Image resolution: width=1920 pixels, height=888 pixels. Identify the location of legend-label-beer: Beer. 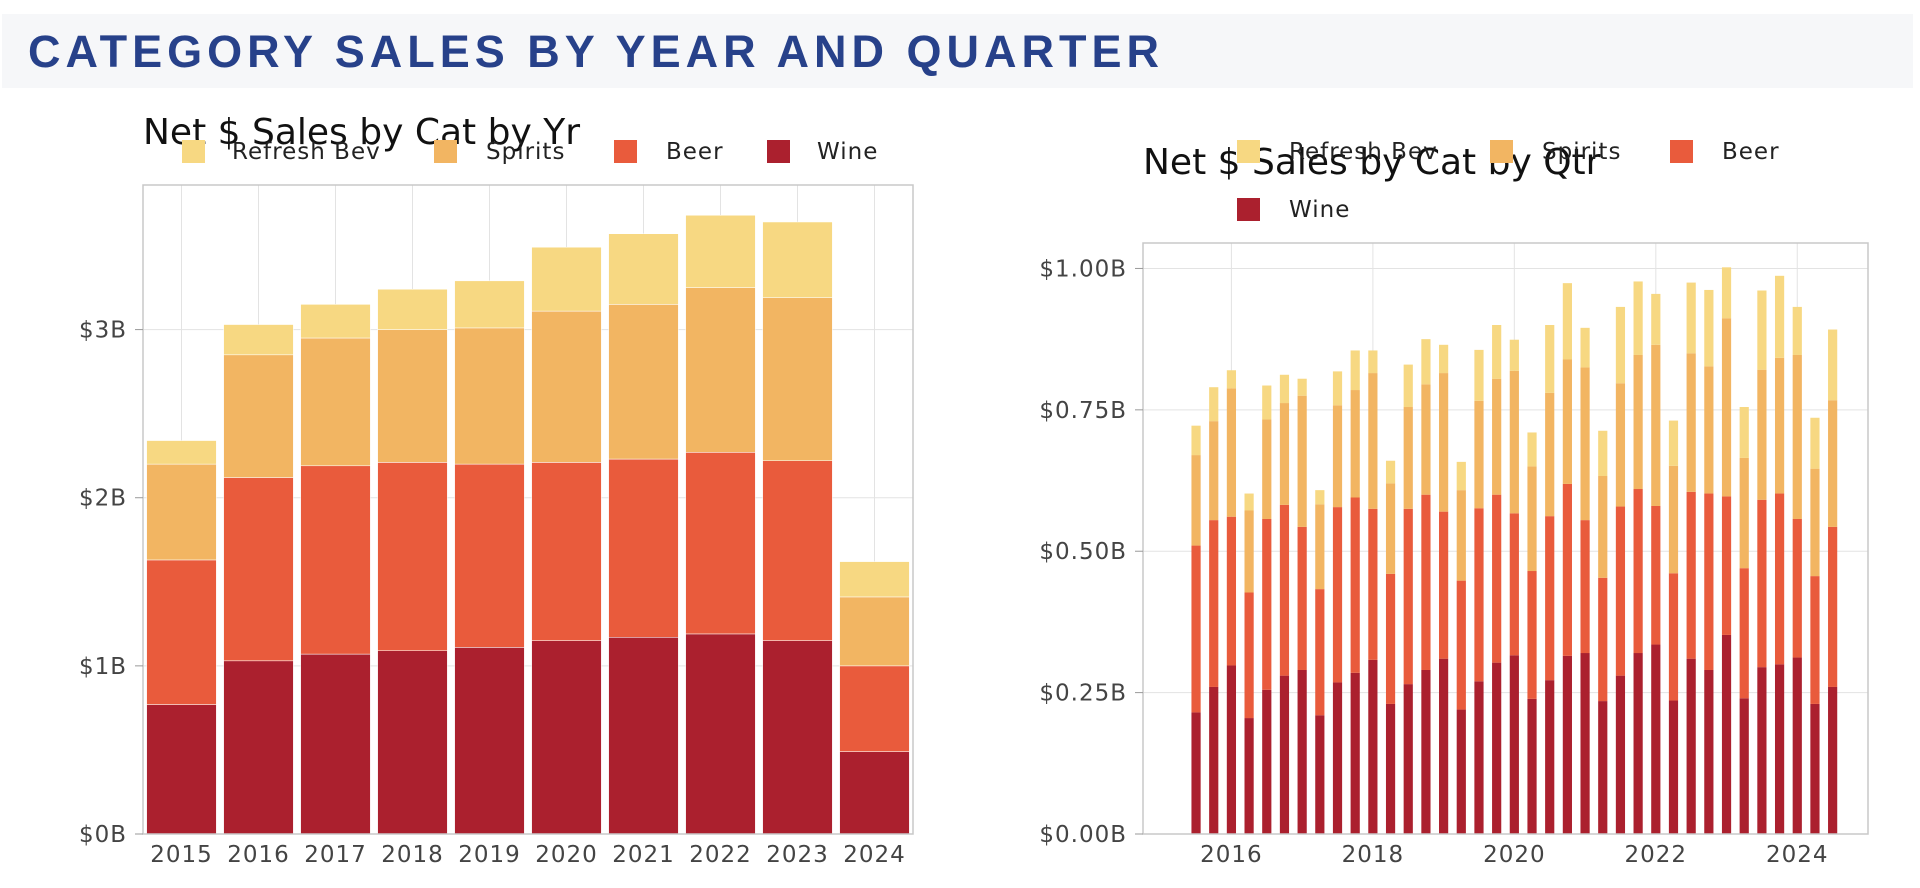
(1751, 152).